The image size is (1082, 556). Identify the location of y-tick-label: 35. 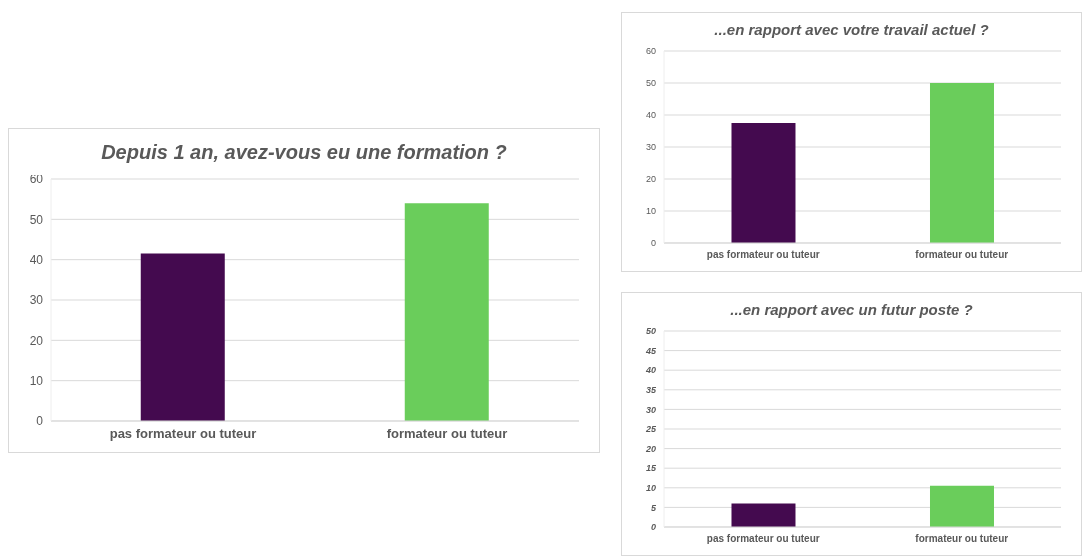
(651, 389).